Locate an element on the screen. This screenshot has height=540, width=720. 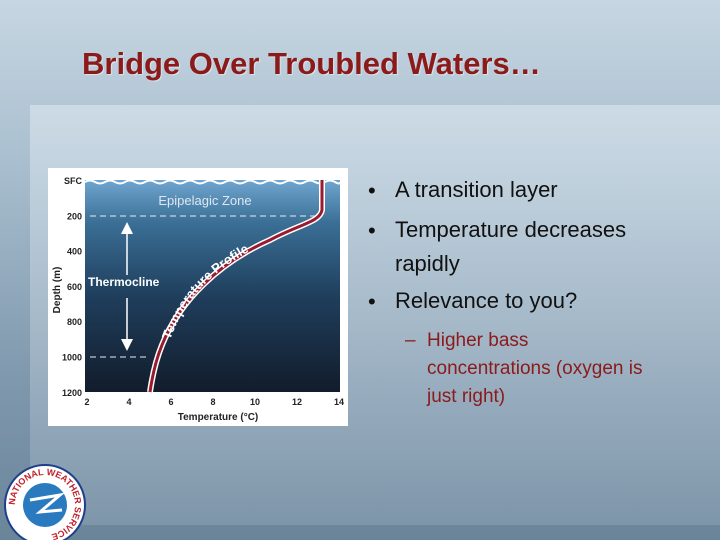
x-tick-label: 2 is located at coordinates (86, 402).